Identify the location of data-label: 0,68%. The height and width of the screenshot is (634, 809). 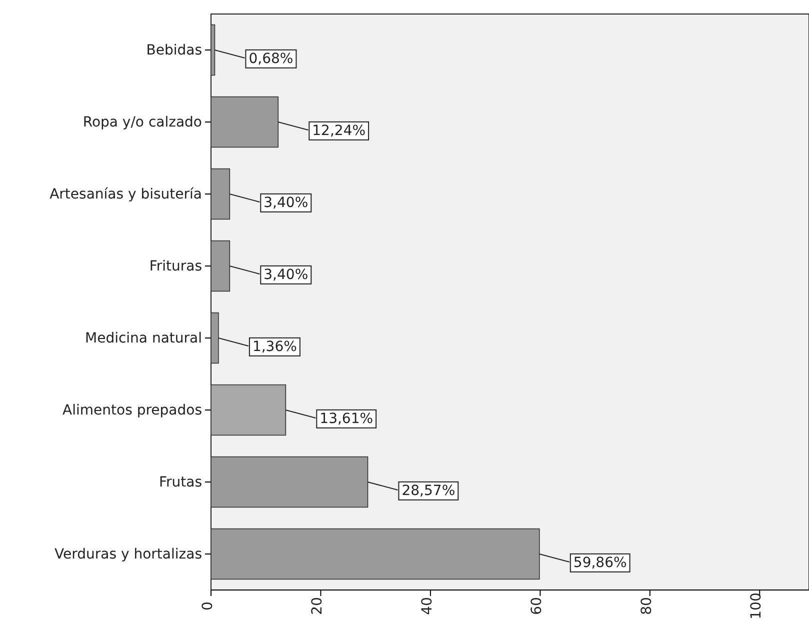
(271, 58).